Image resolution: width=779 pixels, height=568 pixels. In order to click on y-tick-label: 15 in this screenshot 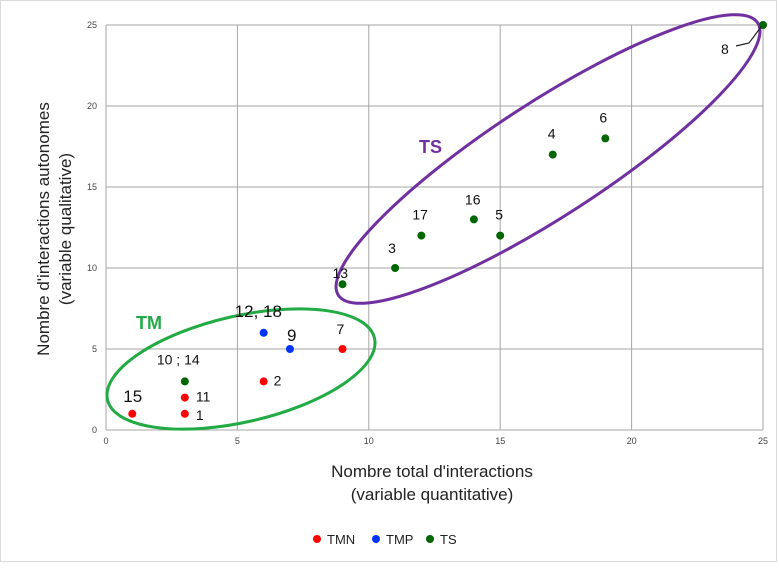, I will do `click(92, 187)`.